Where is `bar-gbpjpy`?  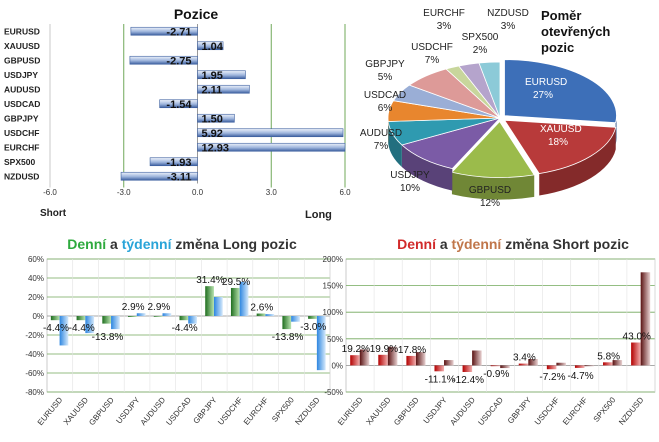 bar-gbpjpy is located at coordinates (216, 118).